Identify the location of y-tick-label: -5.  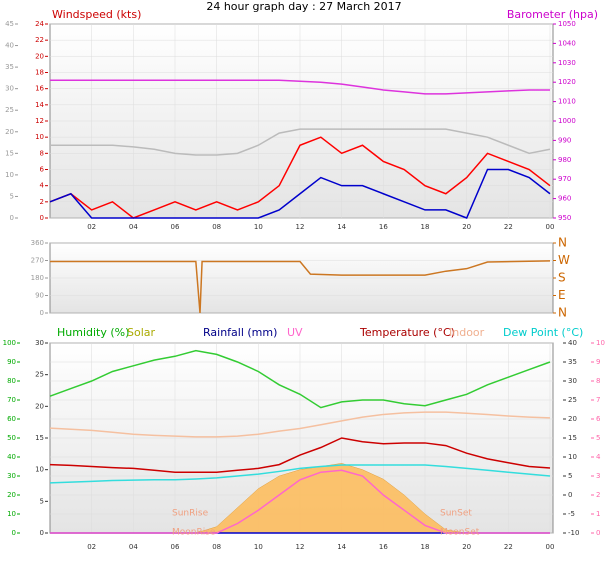
(571, 514).